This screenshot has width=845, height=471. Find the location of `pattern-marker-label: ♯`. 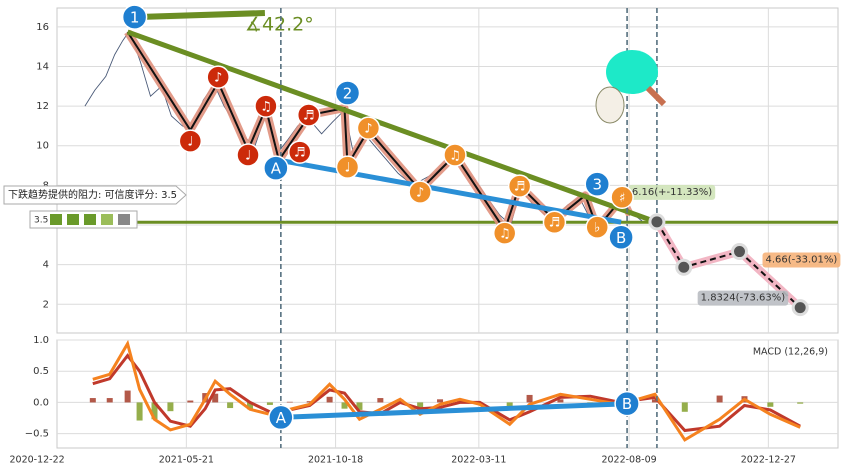

pattern-marker-label: ♯ is located at coordinates (622, 198).